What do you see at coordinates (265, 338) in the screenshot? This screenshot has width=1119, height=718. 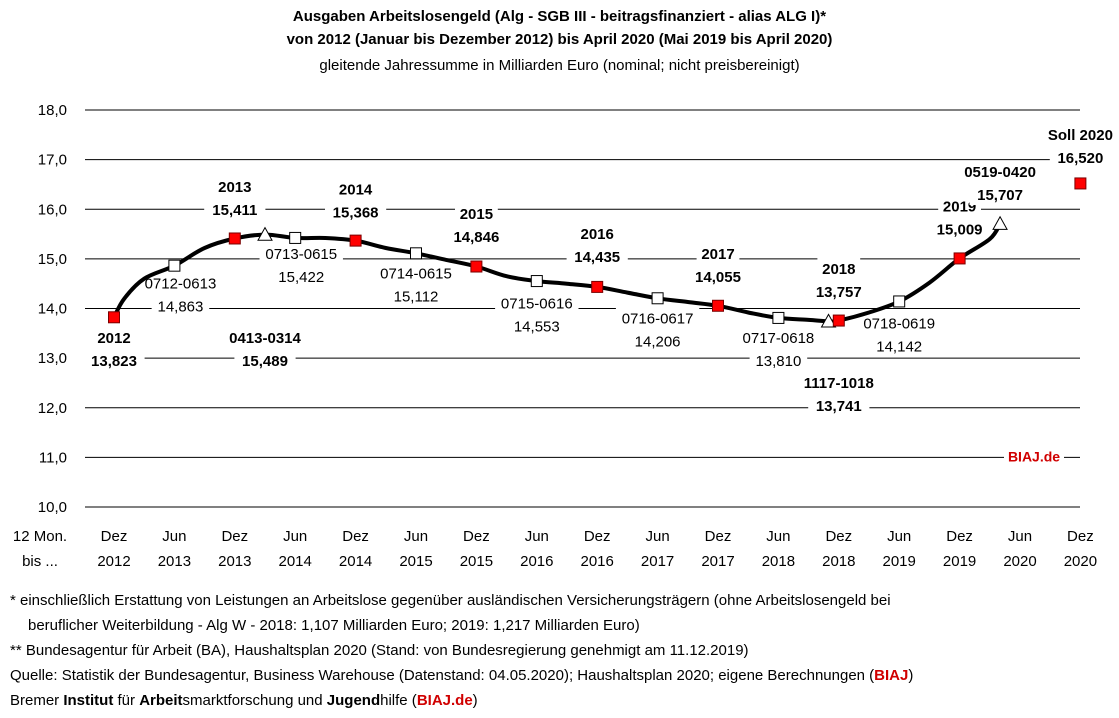 I see `data-label: 0413-0314` at bounding box center [265, 338].